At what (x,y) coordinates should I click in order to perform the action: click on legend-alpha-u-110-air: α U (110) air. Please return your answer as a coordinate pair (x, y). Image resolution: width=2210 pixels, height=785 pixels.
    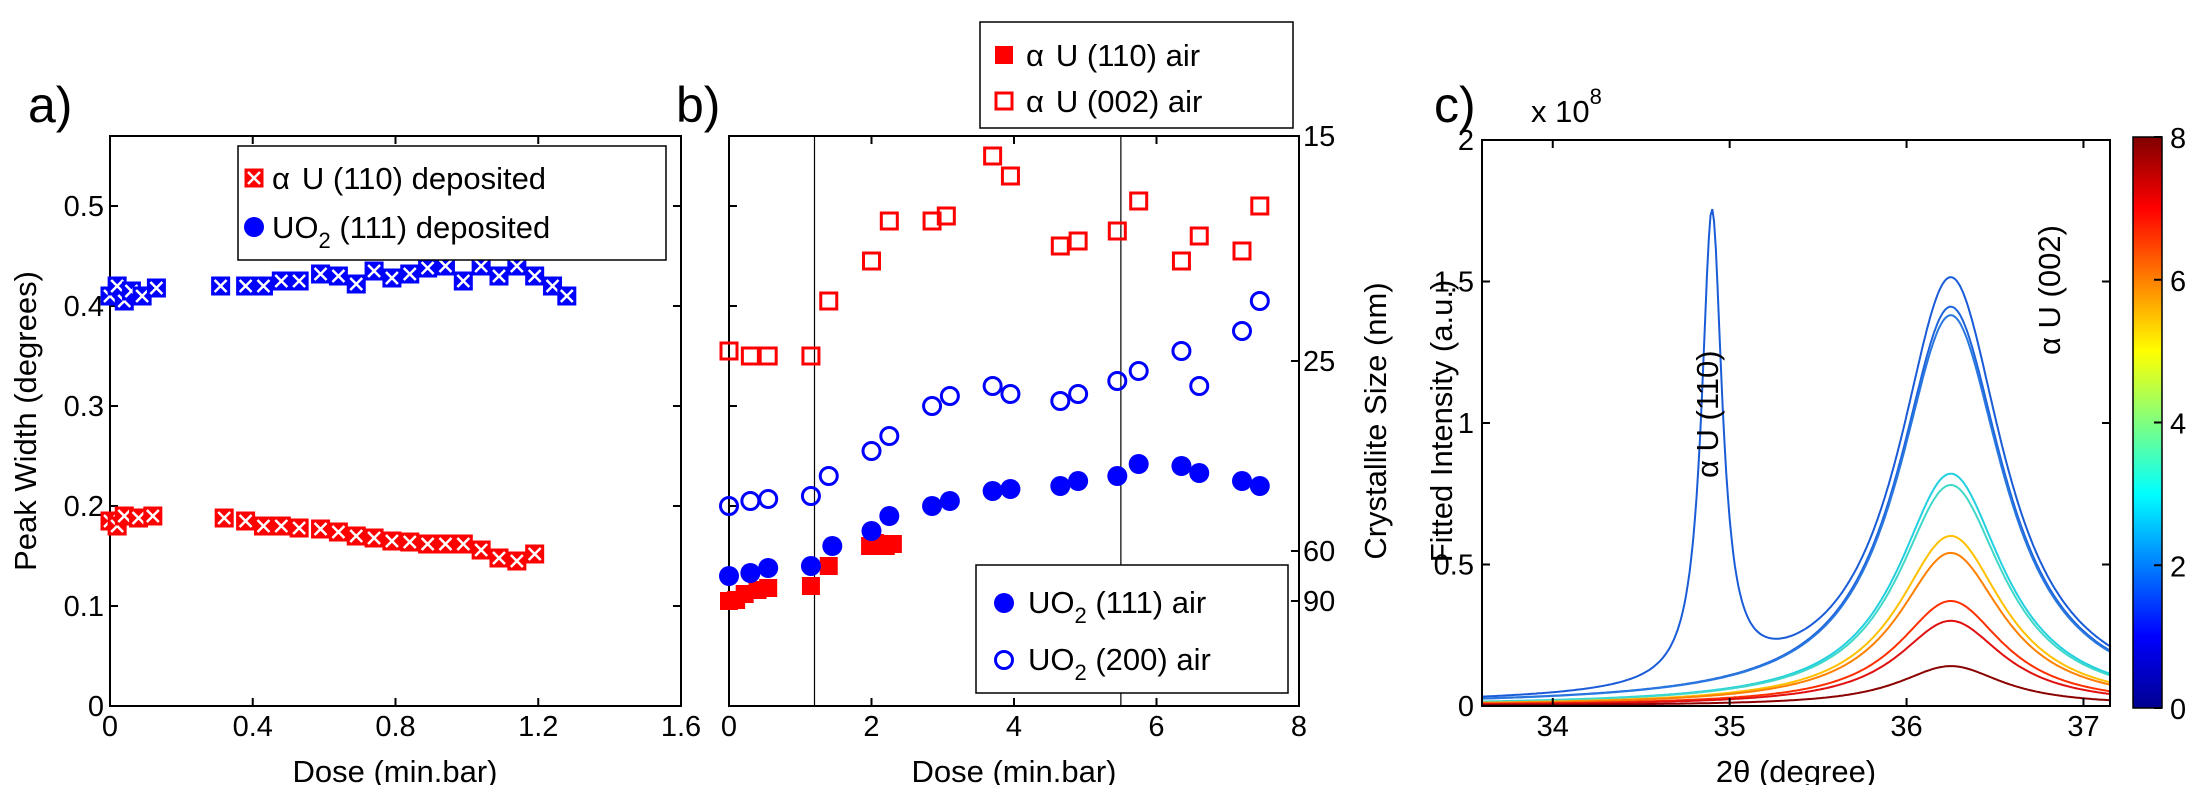
    Looking at the image, I should click on (1113, 55).